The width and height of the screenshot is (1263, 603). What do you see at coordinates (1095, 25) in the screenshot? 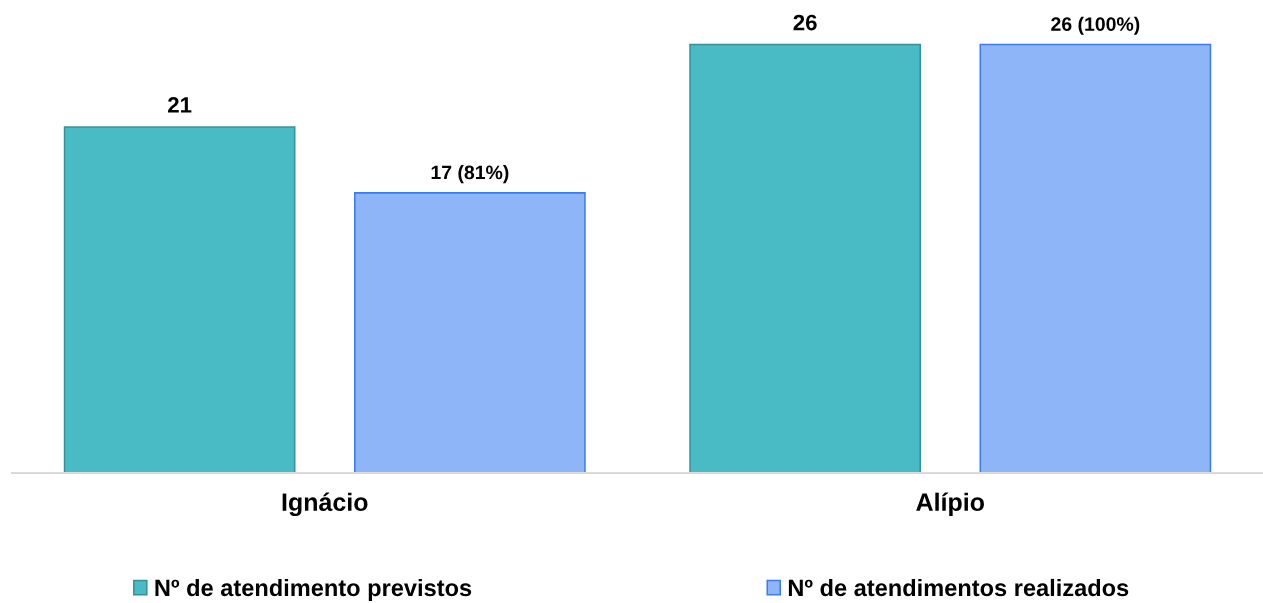
I see `data-label: 26 (100%)` at bounding box center [1095, 25].